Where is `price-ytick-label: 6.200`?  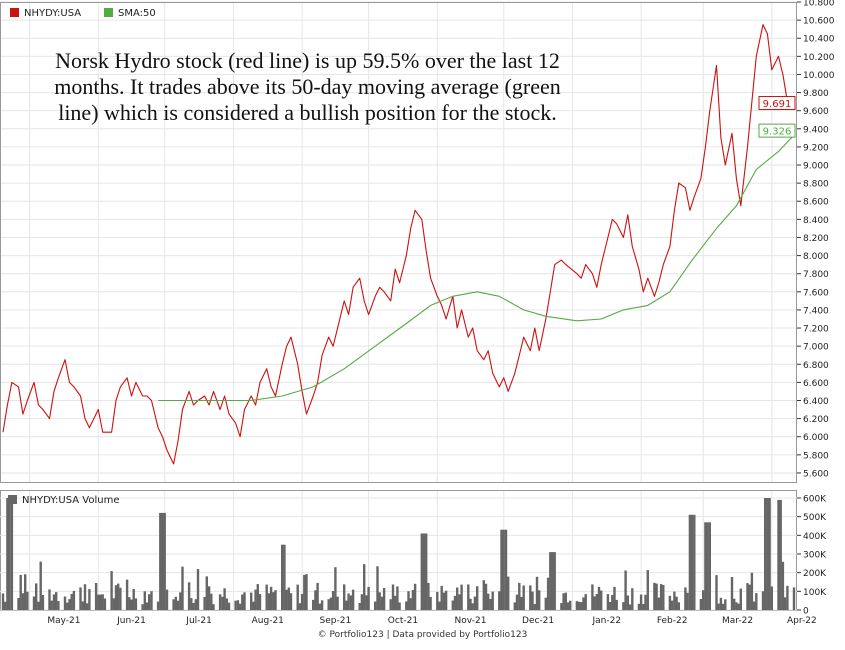
price-ytick-label: 6.200 is located at coordinates (816, 420).